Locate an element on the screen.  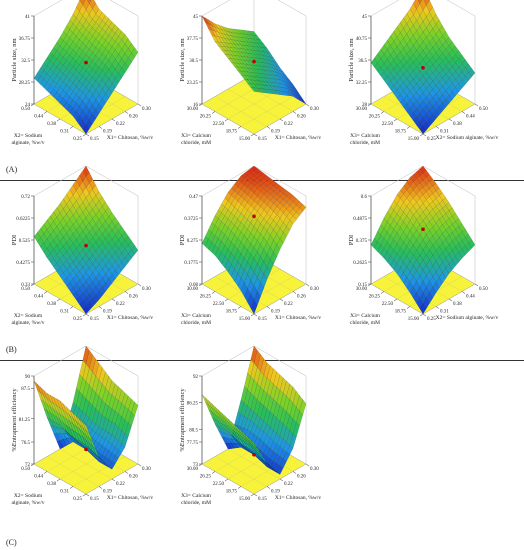
x-axis-label: X2= Sodium alginate, %w/v is located at coordinates (467, 318).